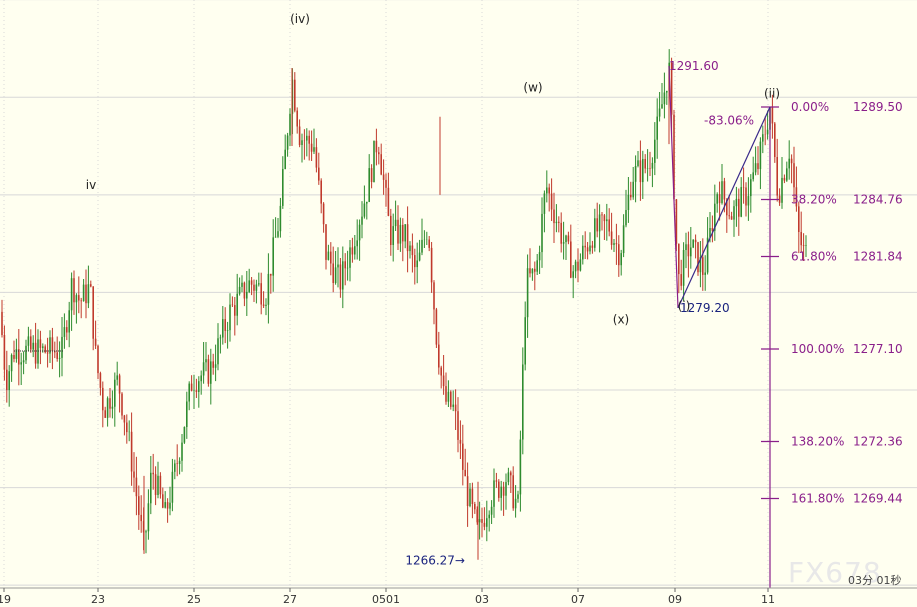  What do you see at coordinates (91, 185) in the screenshot?
I see `wave-label: iv` at bounding box center [91, 185].